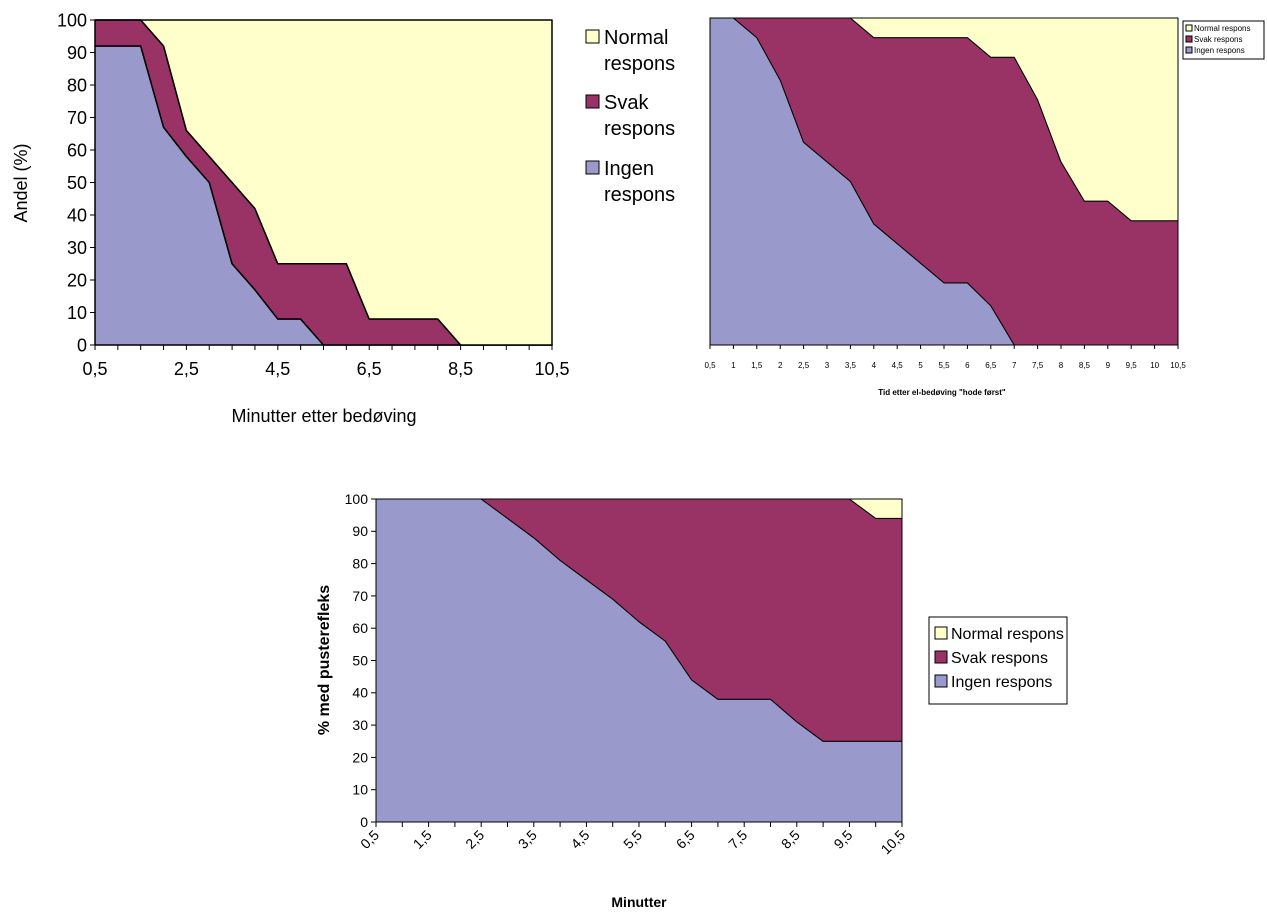 This screenshot has height=912, width=1267. I want to click on c3-x-tick-label: 2,5, so click(474, 839).